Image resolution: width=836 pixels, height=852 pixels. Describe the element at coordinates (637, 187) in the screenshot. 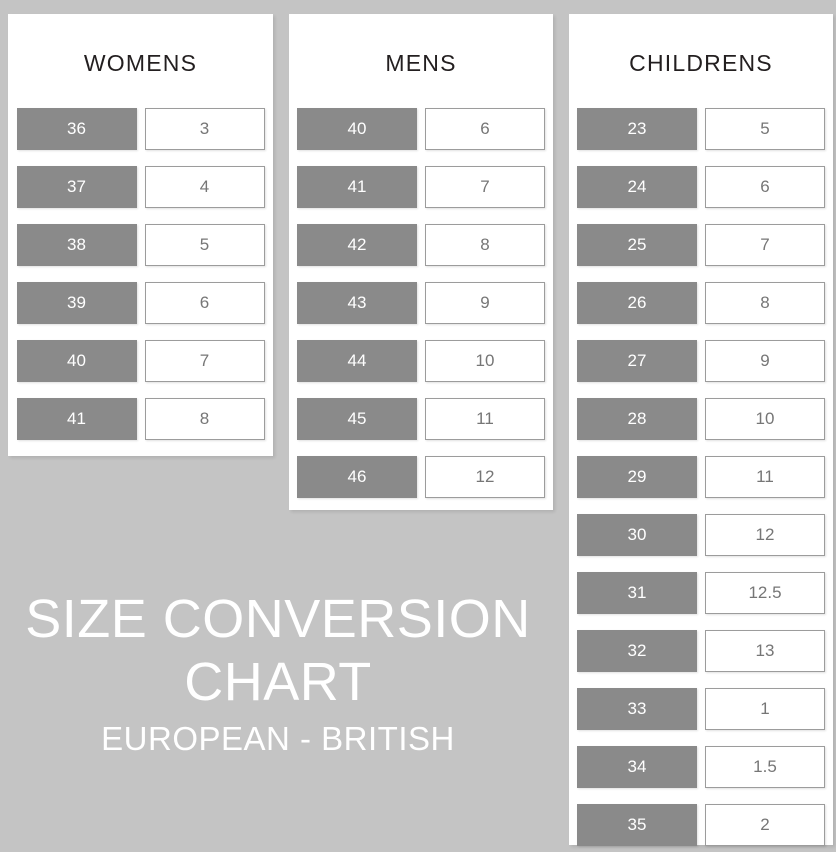

I see `european-size-cell: 24` at that location.